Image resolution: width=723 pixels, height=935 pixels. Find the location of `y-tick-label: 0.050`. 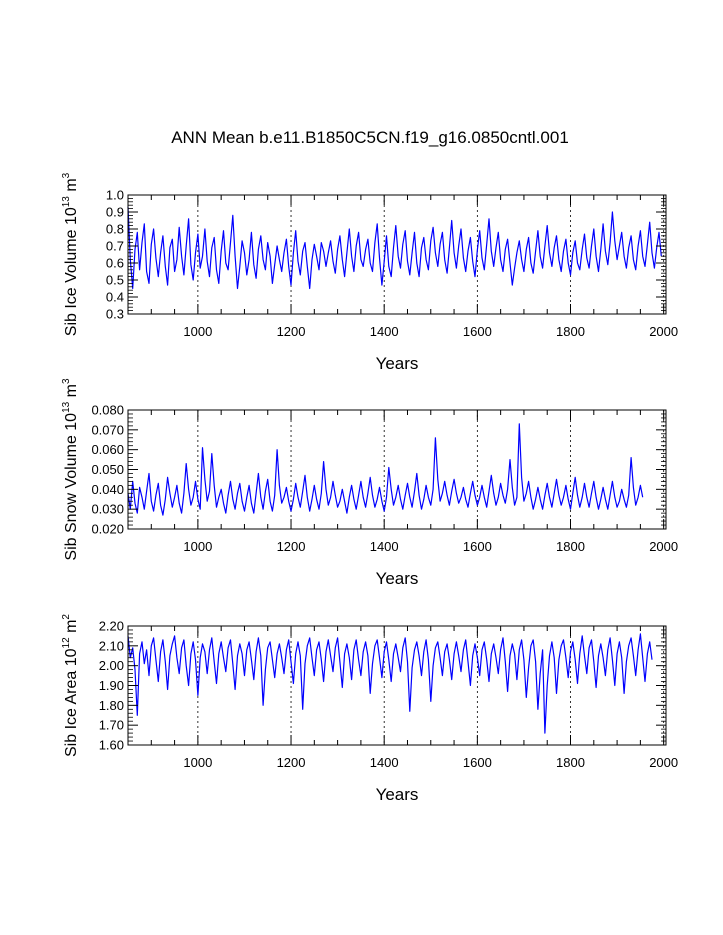

y-tick-label: 0.050 is located at coordinates (107, 469).